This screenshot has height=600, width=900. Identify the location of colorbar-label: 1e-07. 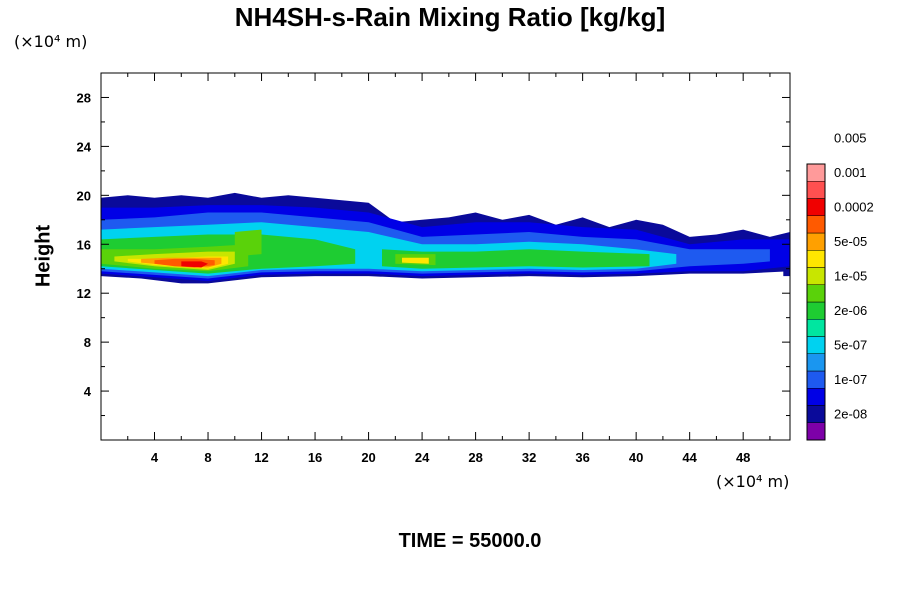
(850, 379).